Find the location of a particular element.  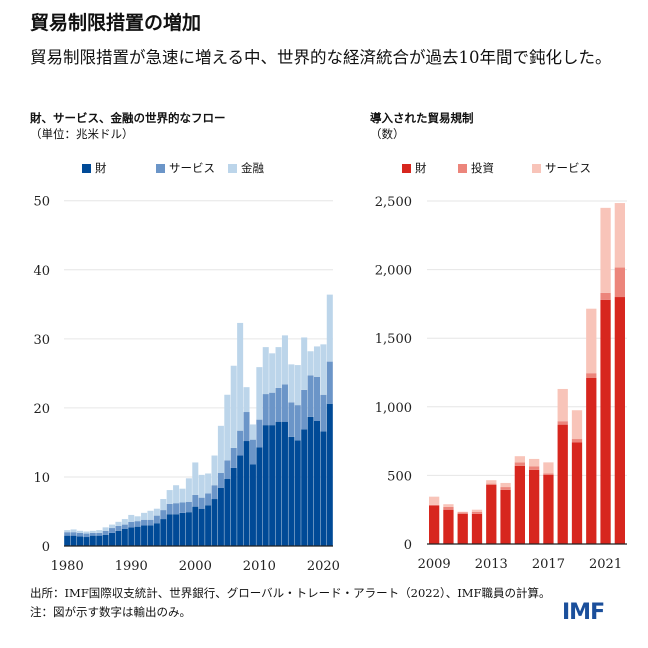

left-legend: 財 サービス 金融 is located at coordinates (173, 168).